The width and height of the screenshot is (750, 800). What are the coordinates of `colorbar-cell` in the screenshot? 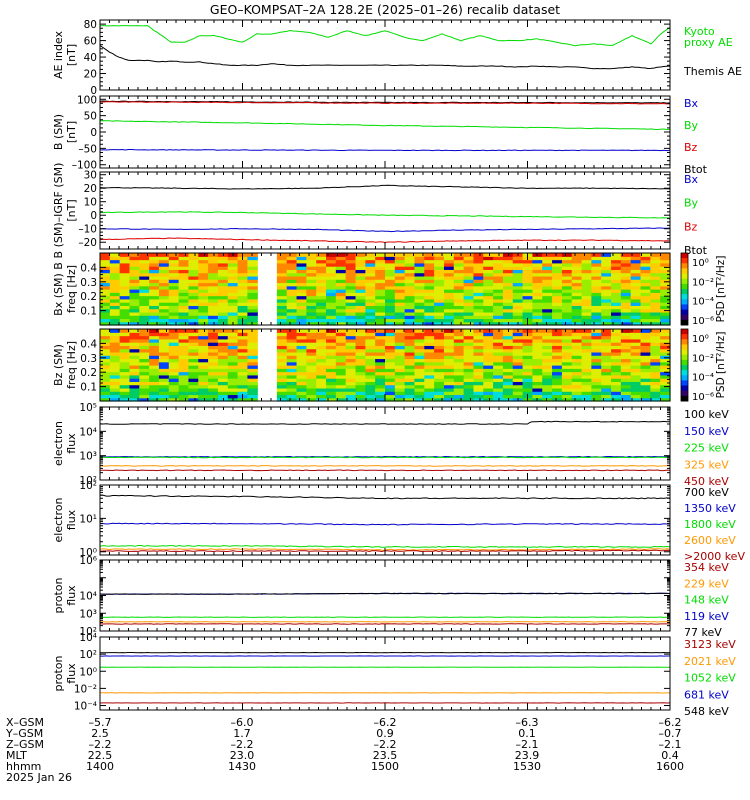 It's located at (684, 292).